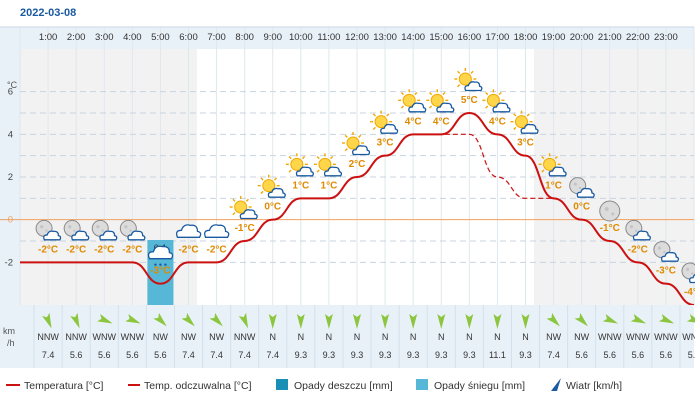  What do you see at coordinates (497, 355) in the screenshot?
I see `wind-speed-label: 11.1` at bounding box center [497, 355].